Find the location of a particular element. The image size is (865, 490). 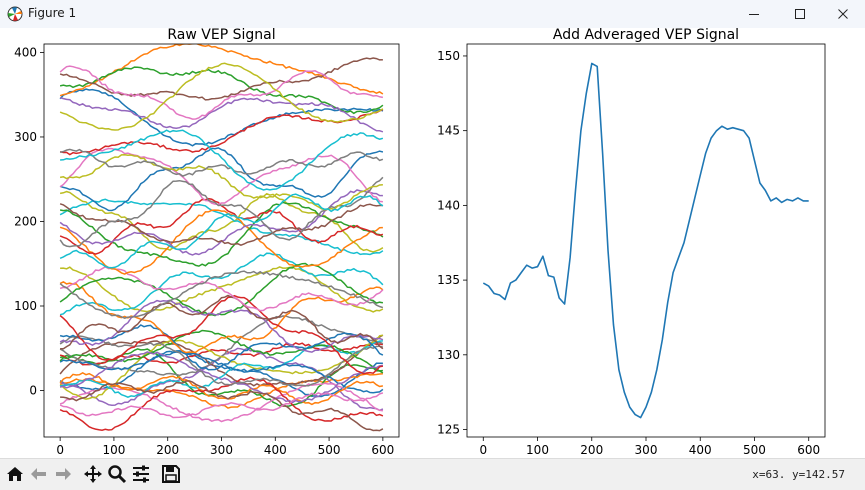

matplotlib-icon is located at coordinates (15, 14).